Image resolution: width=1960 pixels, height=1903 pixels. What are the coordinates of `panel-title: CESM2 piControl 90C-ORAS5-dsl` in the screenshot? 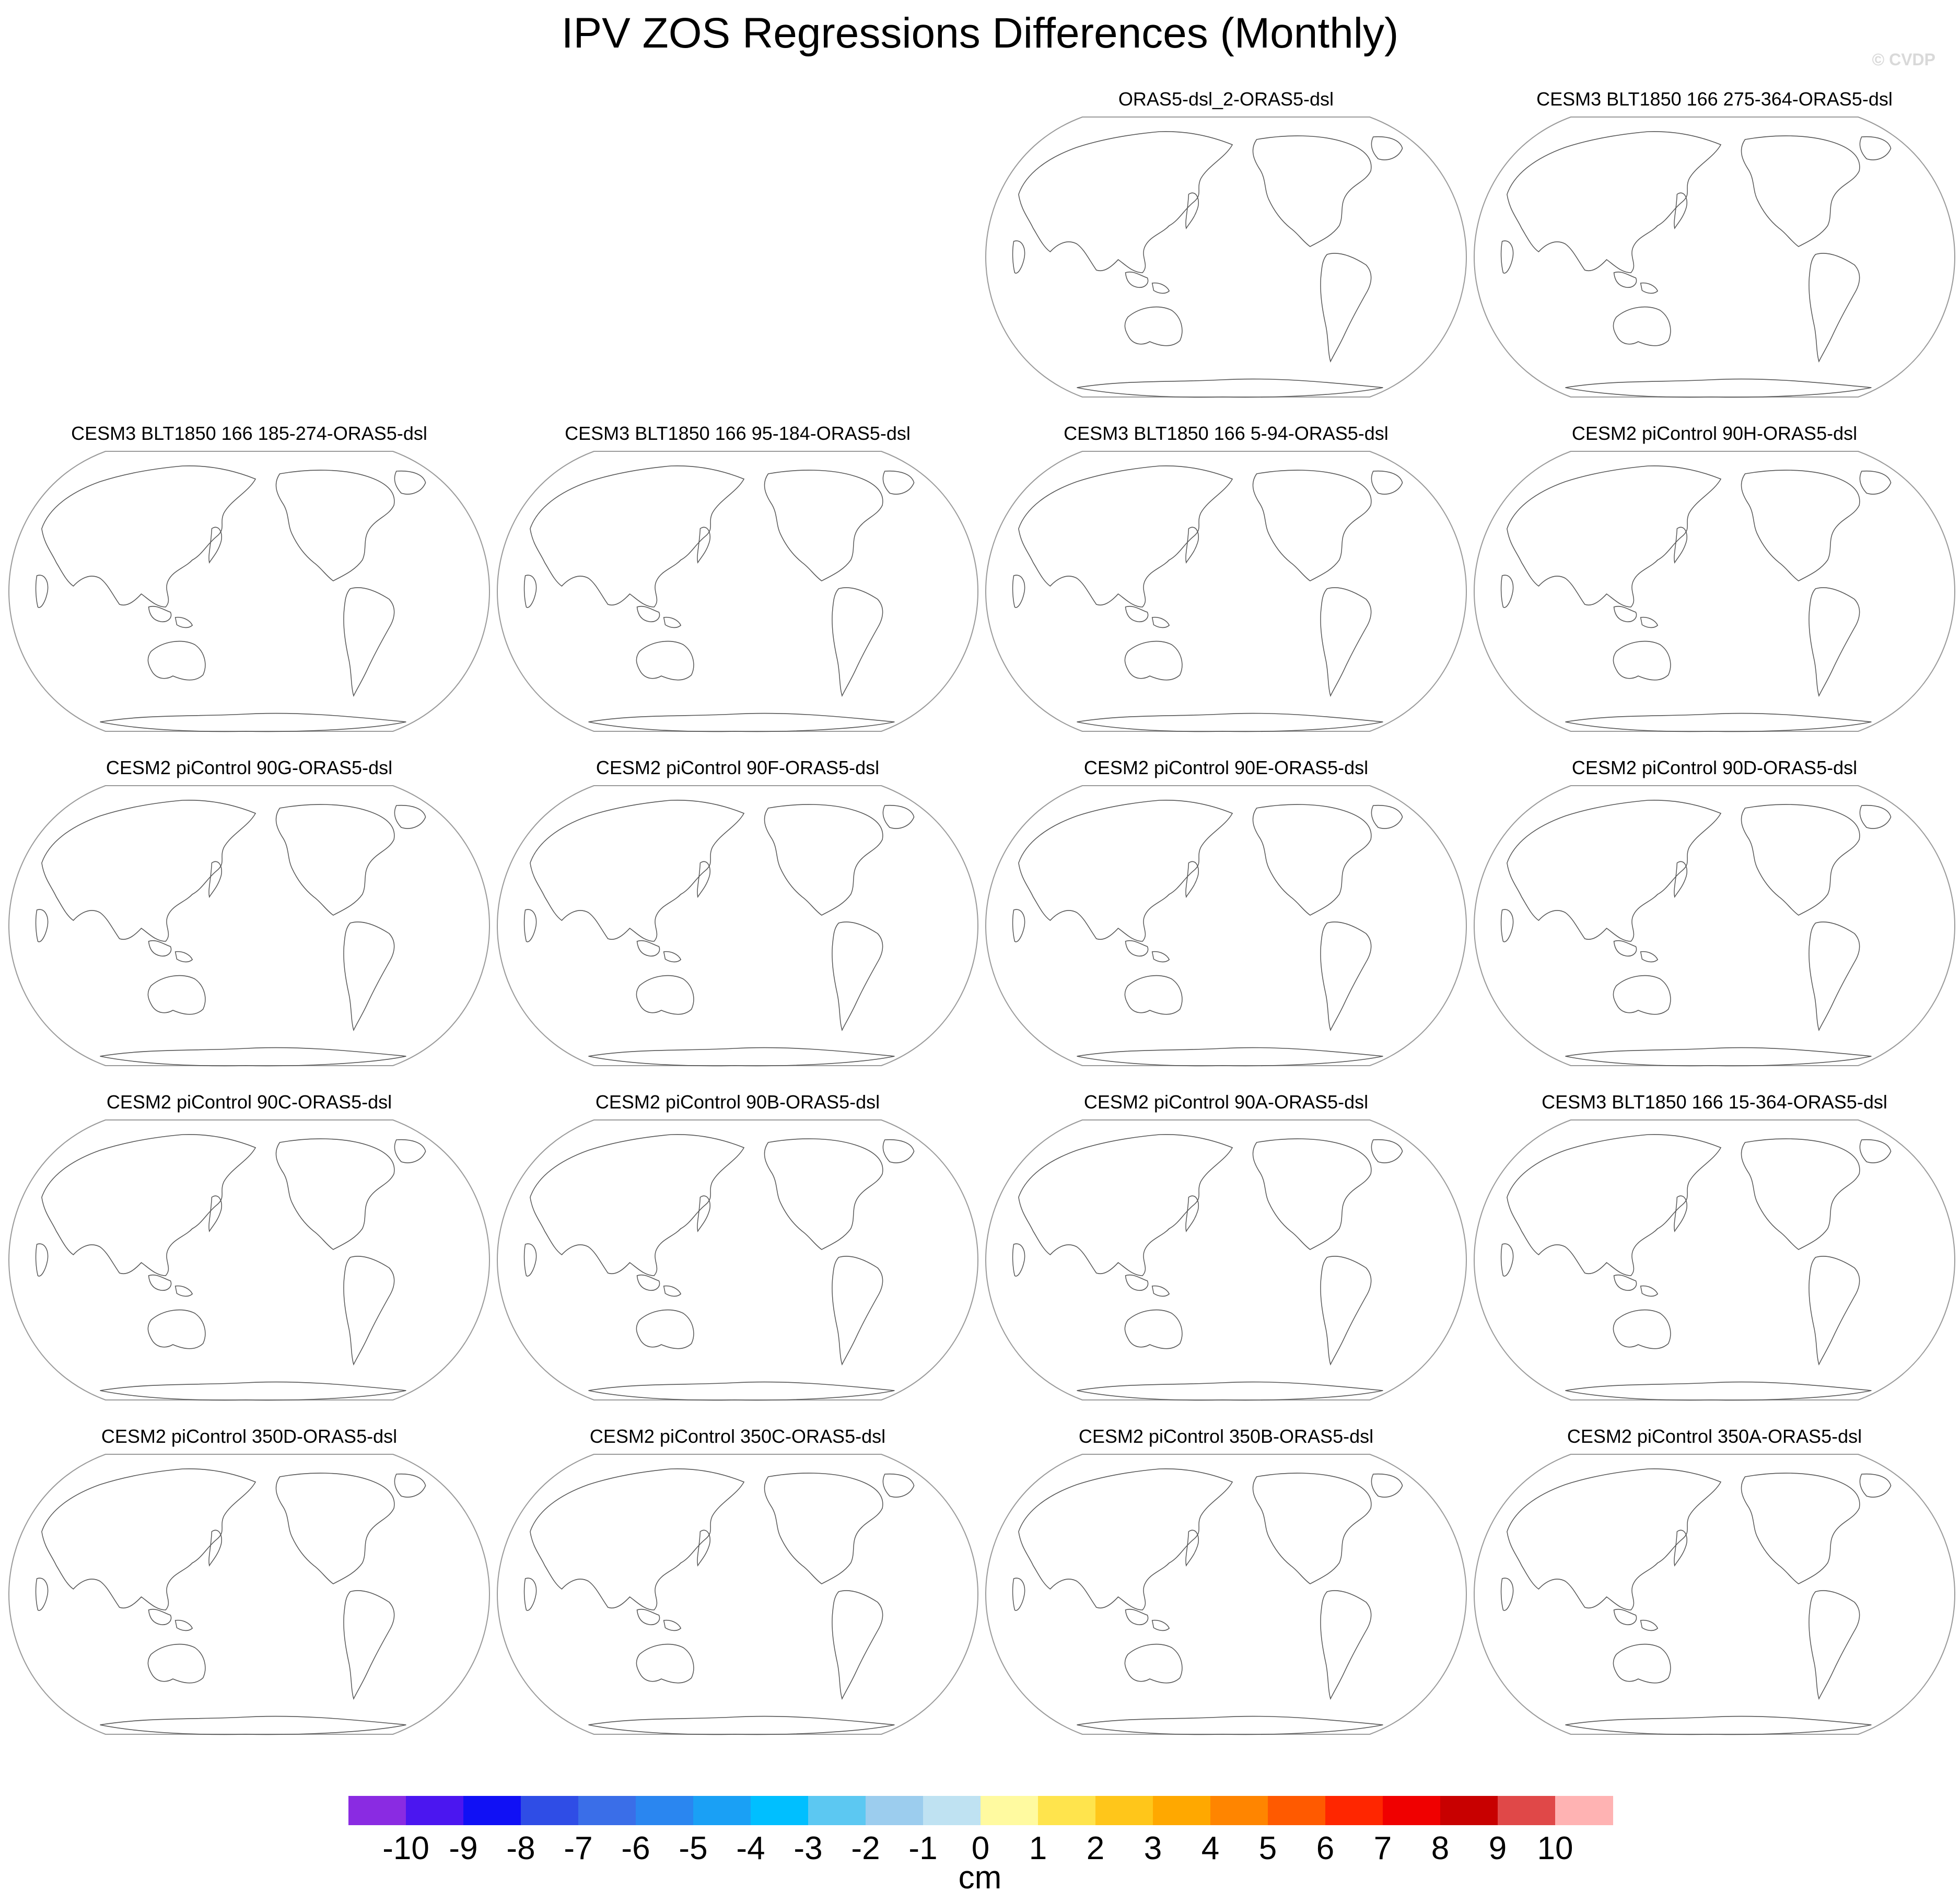 It's located at (249, 1102).